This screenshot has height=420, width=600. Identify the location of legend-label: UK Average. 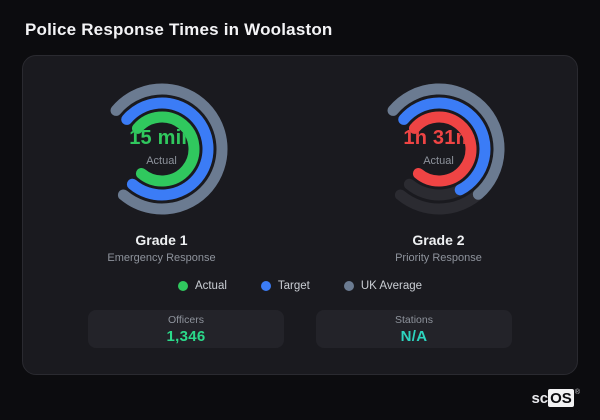
(391, 286).